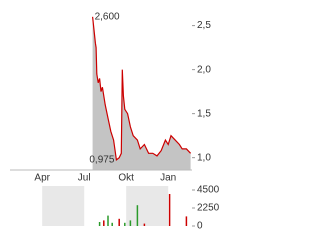 The image size is (320, 240). Describe the element at coordinates (208, 208) in the screenshot. I see `y-tick-label: 2250` at that location.